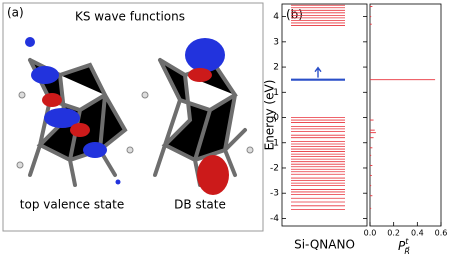 The width and height of the screenshot is (450, 262). Describe the element at coordinates (276, 68) in the screenshot. I see `y-tick-label: 2` at that location.